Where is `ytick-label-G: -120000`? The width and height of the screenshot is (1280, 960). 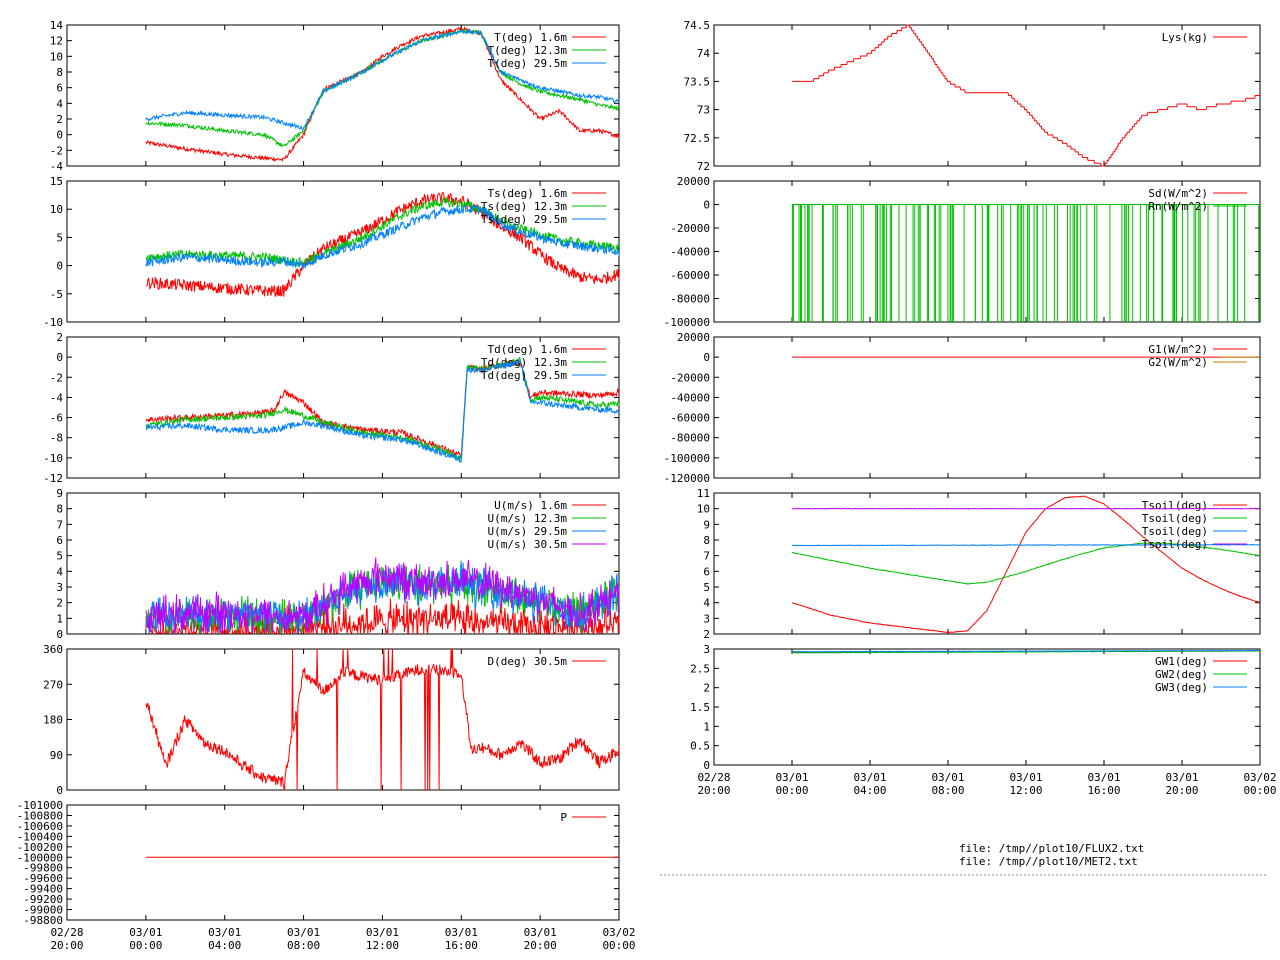
ytick-label-G: -120000 is located at coordinates (687, 478).